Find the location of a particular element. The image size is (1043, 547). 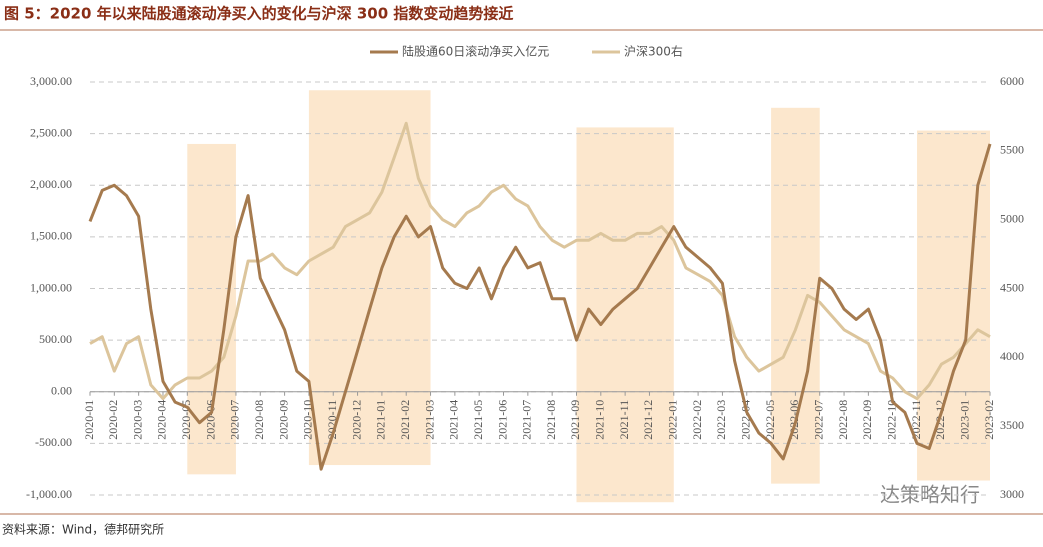

y2-tick-label: 5500 is located at coordinates (1012, 150).